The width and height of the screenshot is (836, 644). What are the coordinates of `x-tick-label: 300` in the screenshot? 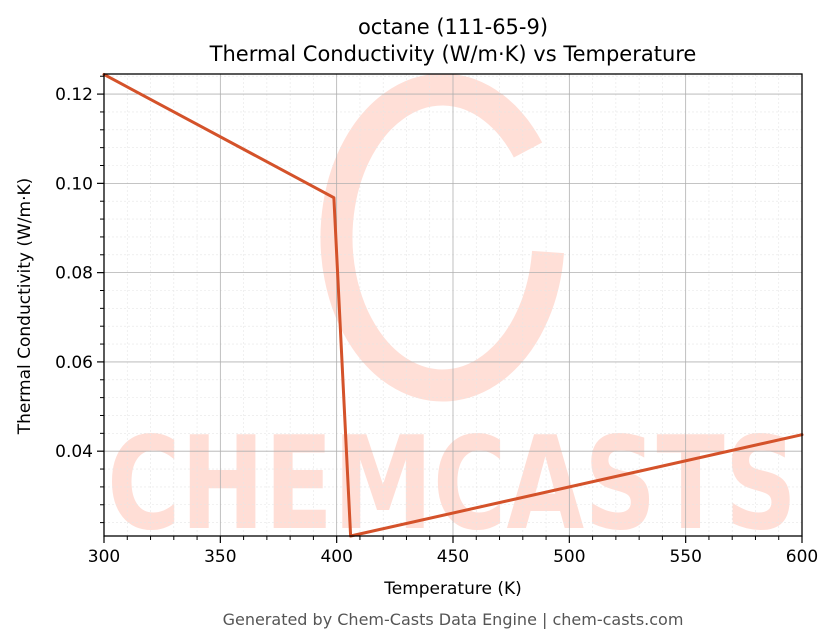 It's located at (104, 557).